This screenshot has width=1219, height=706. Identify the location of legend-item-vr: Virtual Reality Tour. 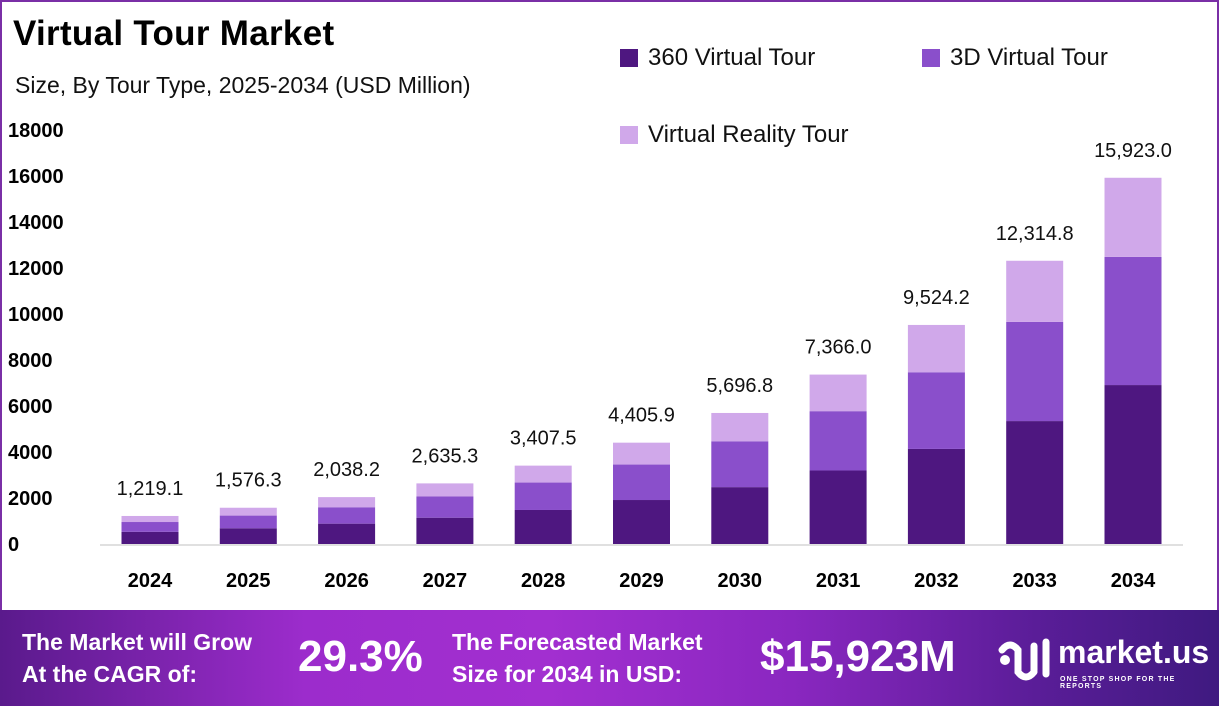
(734, 135).